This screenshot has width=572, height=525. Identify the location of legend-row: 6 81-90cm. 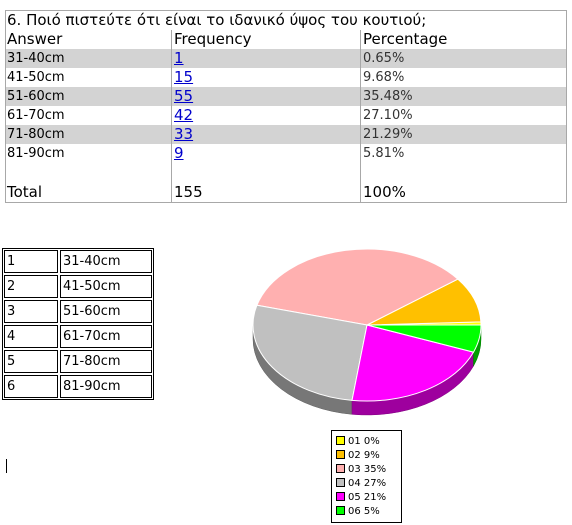
(78, 386).